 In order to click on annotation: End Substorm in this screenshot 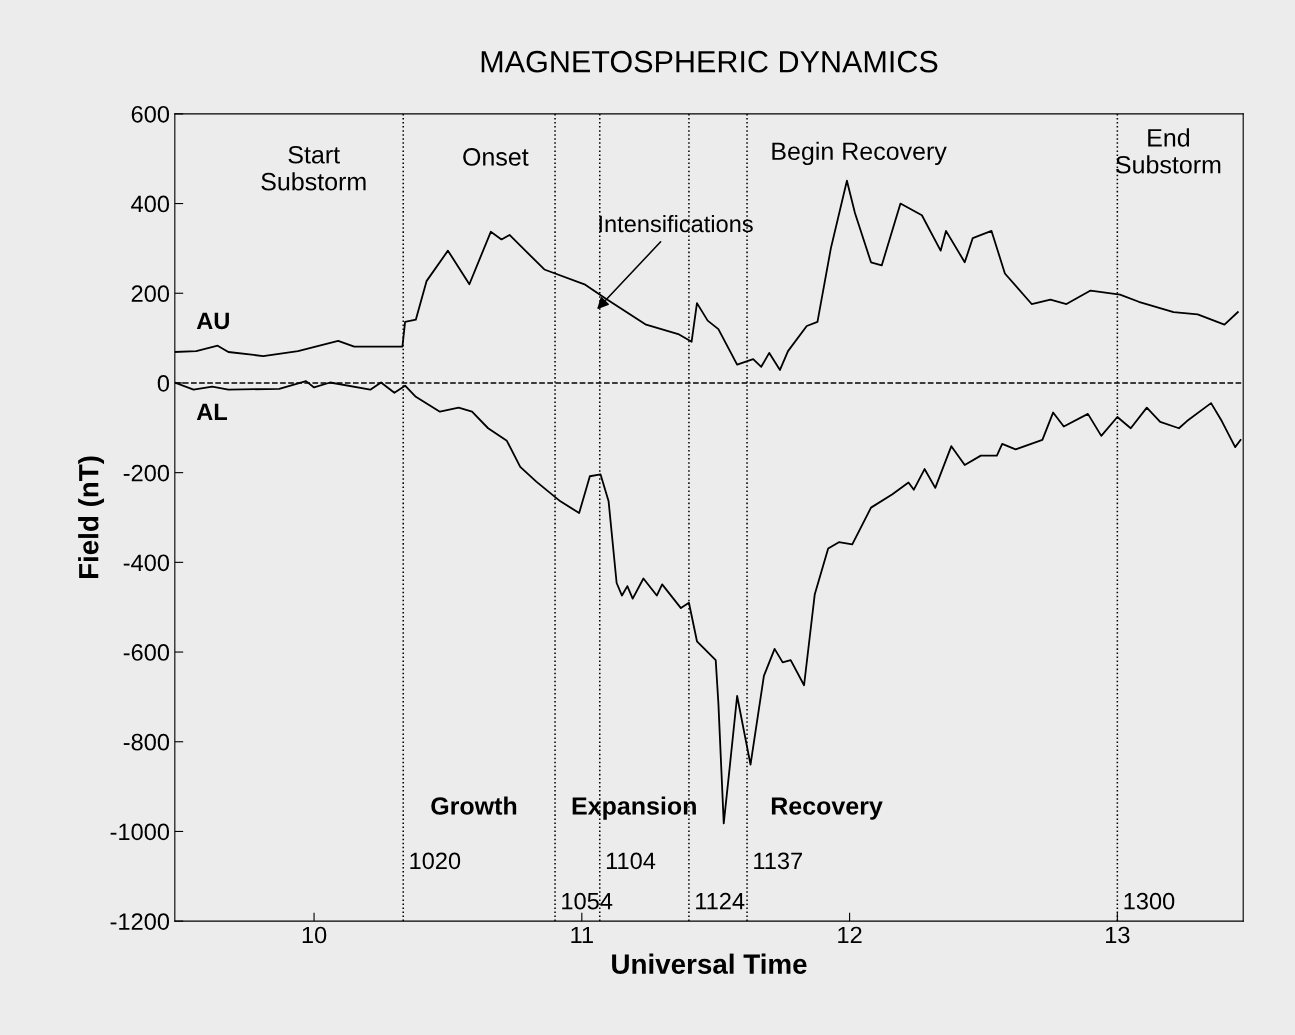, I will do `click(1168, 151)`.